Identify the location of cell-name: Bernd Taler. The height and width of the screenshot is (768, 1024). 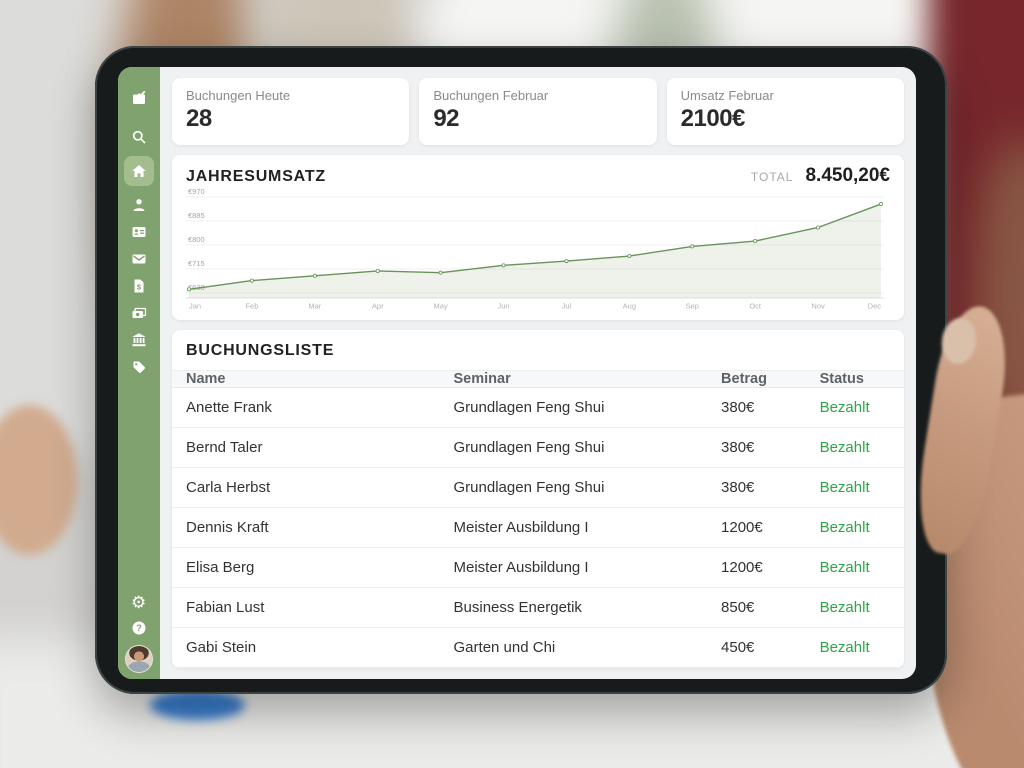
(224, 447).